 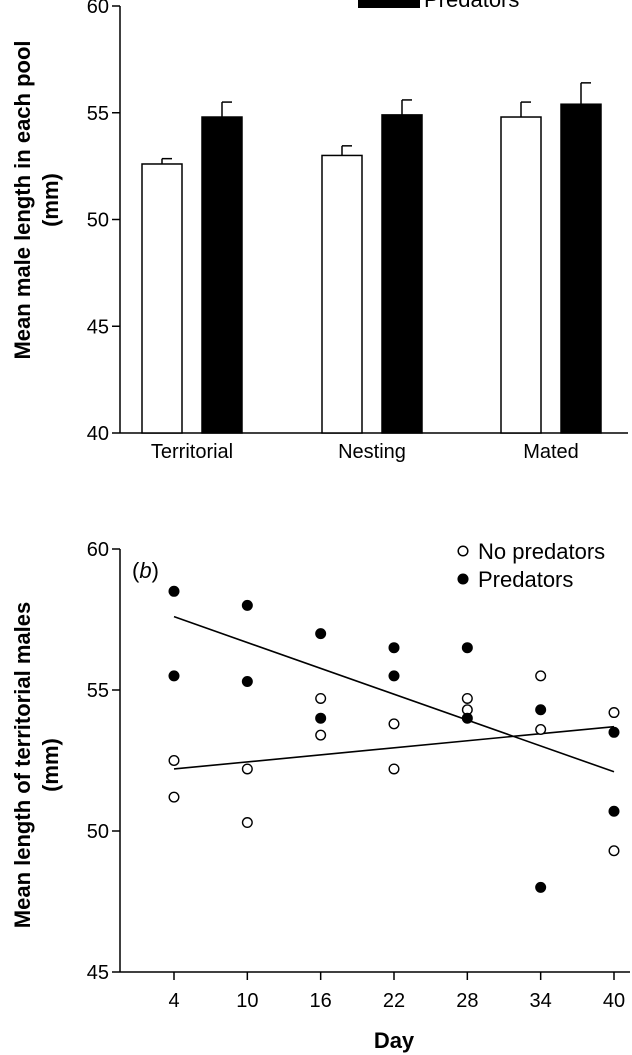 I want to click on legend-entry-no-predators: No predators, so click(x=531, y=551).